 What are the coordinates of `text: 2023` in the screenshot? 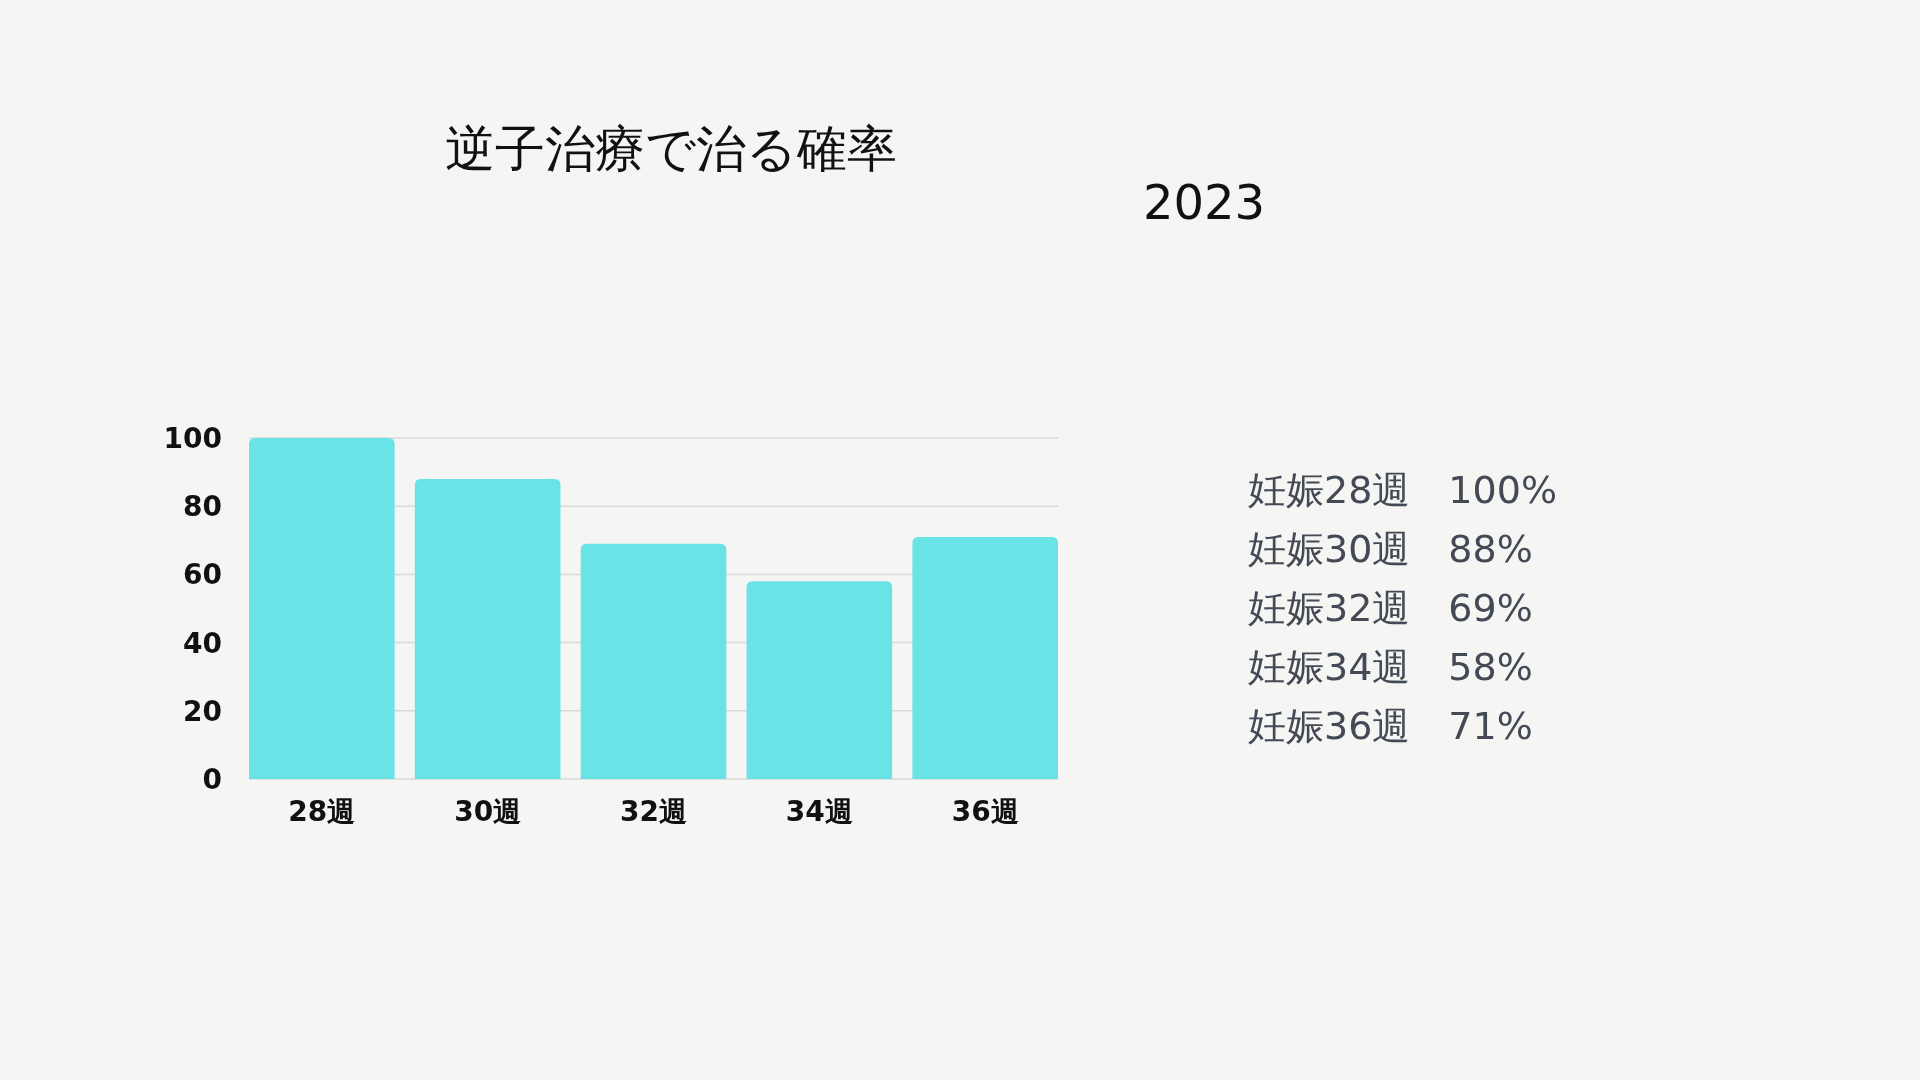 It's located at (1204, 202).